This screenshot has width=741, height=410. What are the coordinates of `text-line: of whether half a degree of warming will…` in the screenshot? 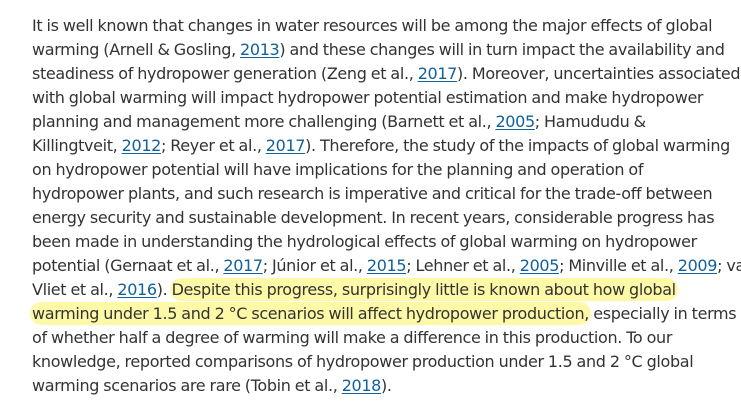 It's located at (382, 338).